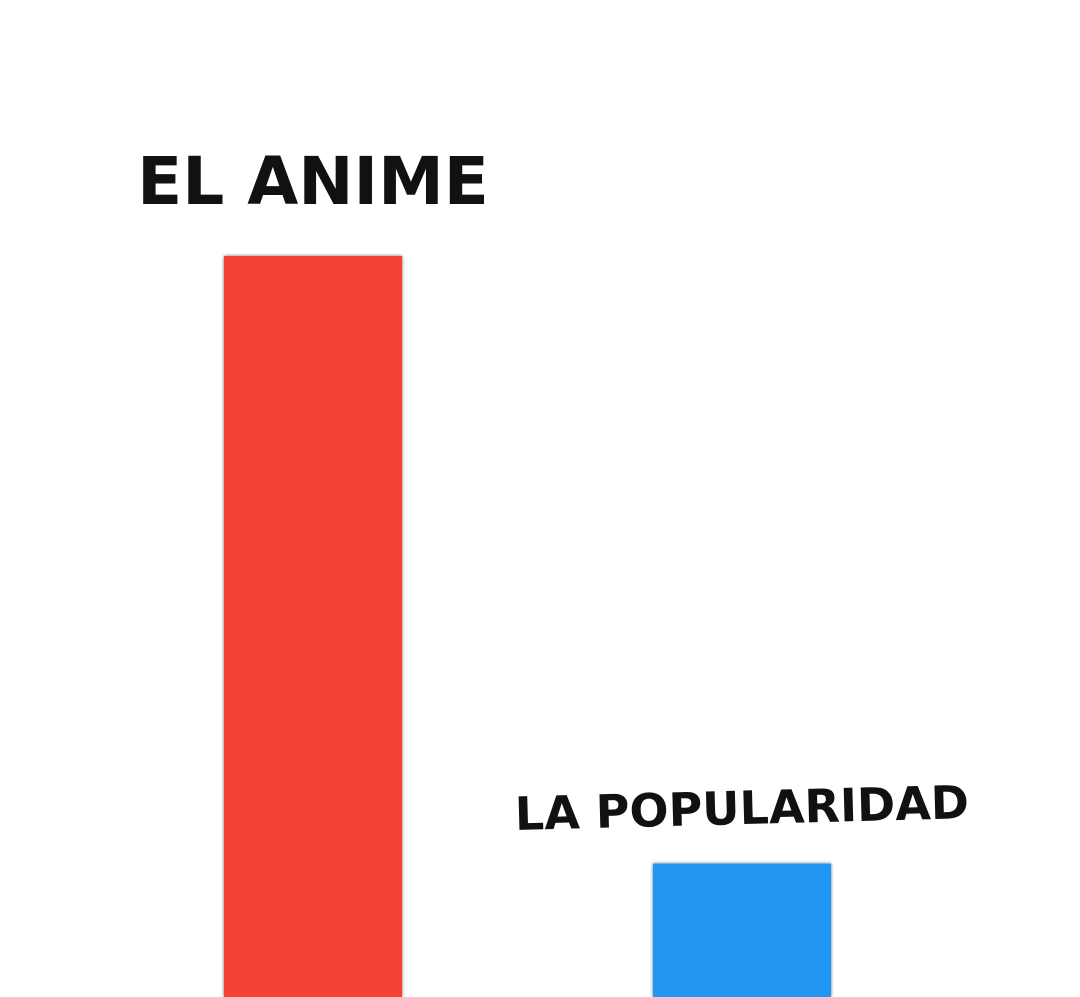  What do you see at coordinates (741, 808) in the screenshot?
I see `bar-label: LA POPULARIDAD` at bounding box center [741, 808].